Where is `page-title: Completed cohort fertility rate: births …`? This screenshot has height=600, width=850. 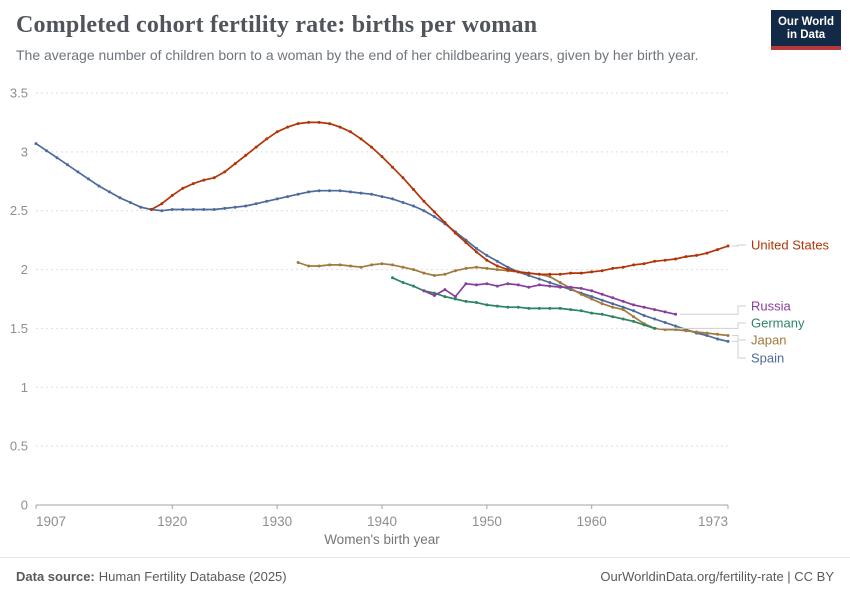 page-title: Completed cohort fertility rate: births … is located at coordinates (277, 25).